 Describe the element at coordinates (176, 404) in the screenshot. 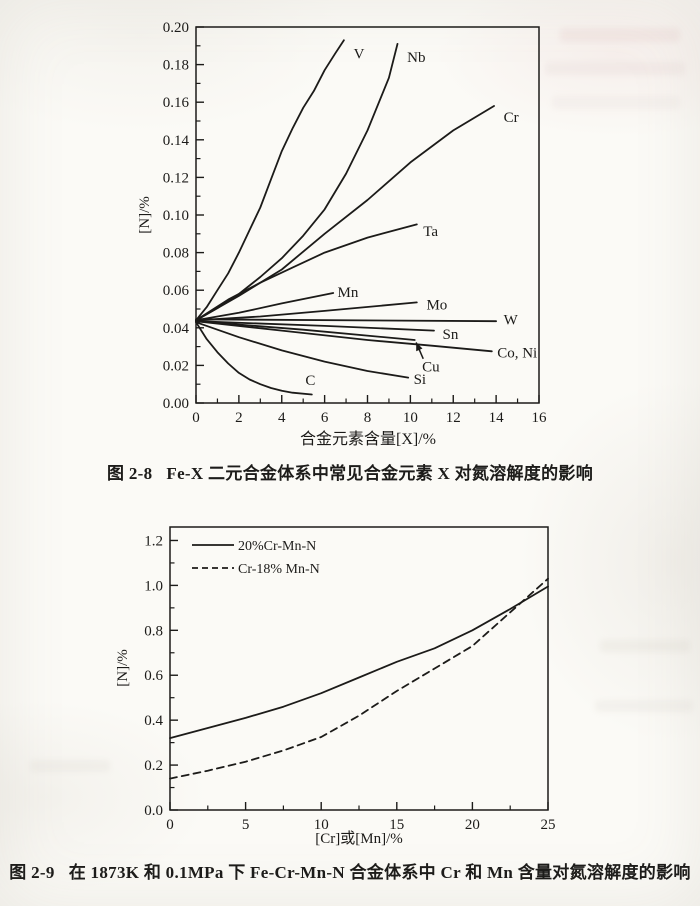

I see `y-axis-tick-label: 0.00` at that location.